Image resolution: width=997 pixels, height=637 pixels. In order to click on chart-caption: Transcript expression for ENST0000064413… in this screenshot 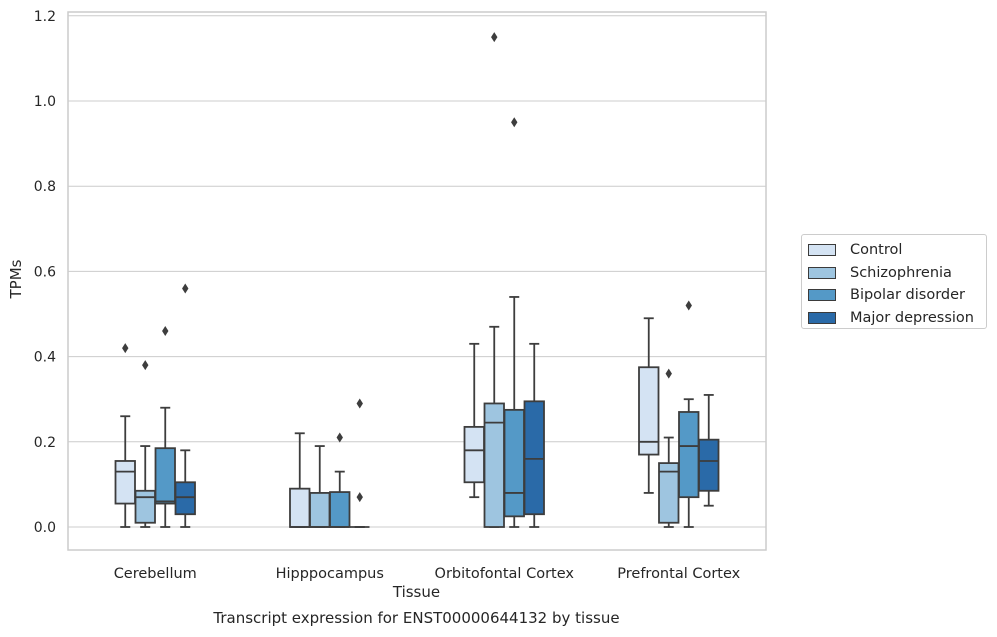, I will do `click(416, 618)`.